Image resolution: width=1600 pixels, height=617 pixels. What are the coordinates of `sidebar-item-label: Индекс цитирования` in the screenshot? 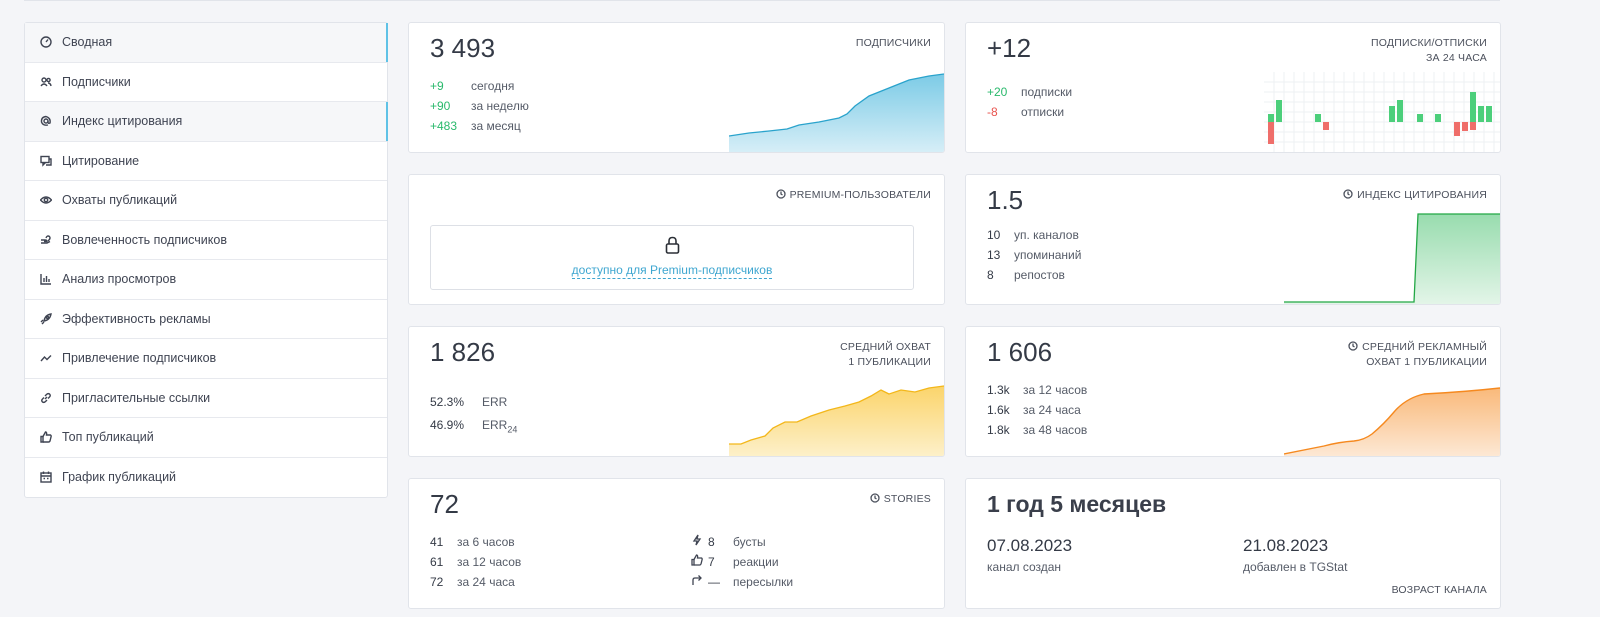 It's located at (122, 121).